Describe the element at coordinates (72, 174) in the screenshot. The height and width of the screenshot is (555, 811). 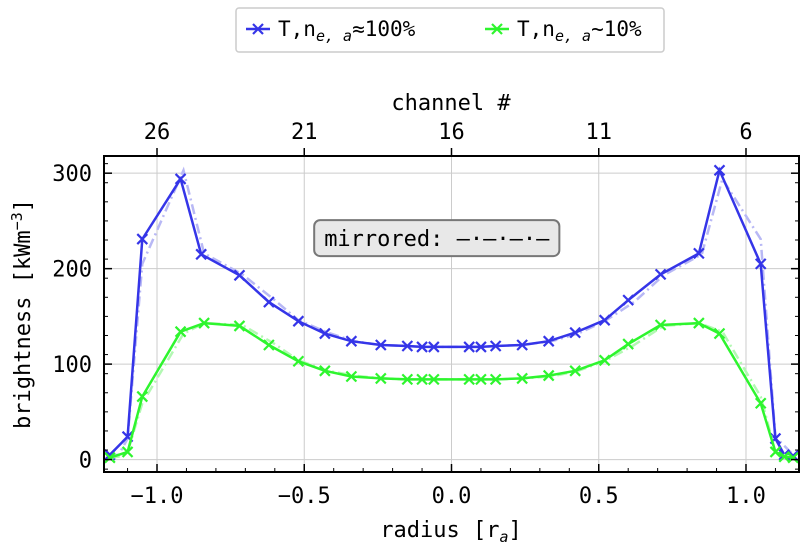
I see `y-tick-label: 300` at that location.